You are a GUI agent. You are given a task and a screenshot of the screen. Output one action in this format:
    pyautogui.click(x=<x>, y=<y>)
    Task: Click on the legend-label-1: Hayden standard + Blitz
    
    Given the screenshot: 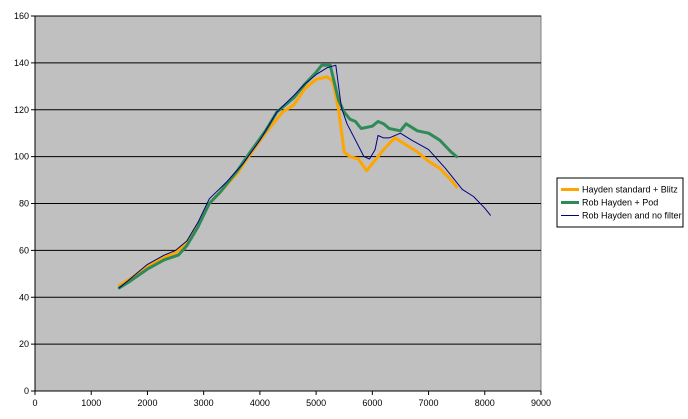 What is the action you would take?
    pyautogui.click(x=630, y=190)
    